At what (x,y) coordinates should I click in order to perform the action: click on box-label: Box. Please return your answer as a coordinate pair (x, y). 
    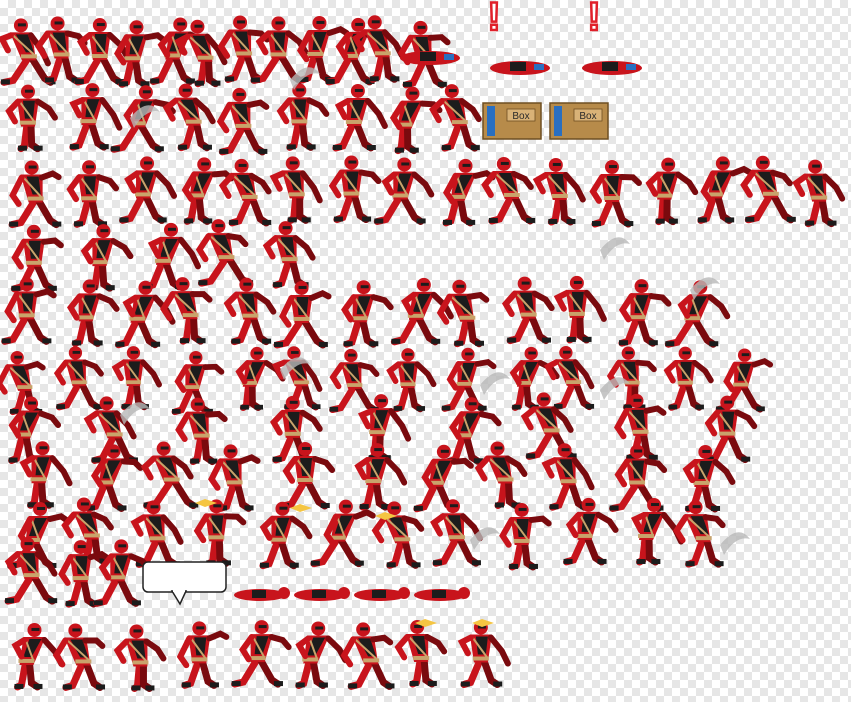
    Looking at the image, I should click on (520, 116).